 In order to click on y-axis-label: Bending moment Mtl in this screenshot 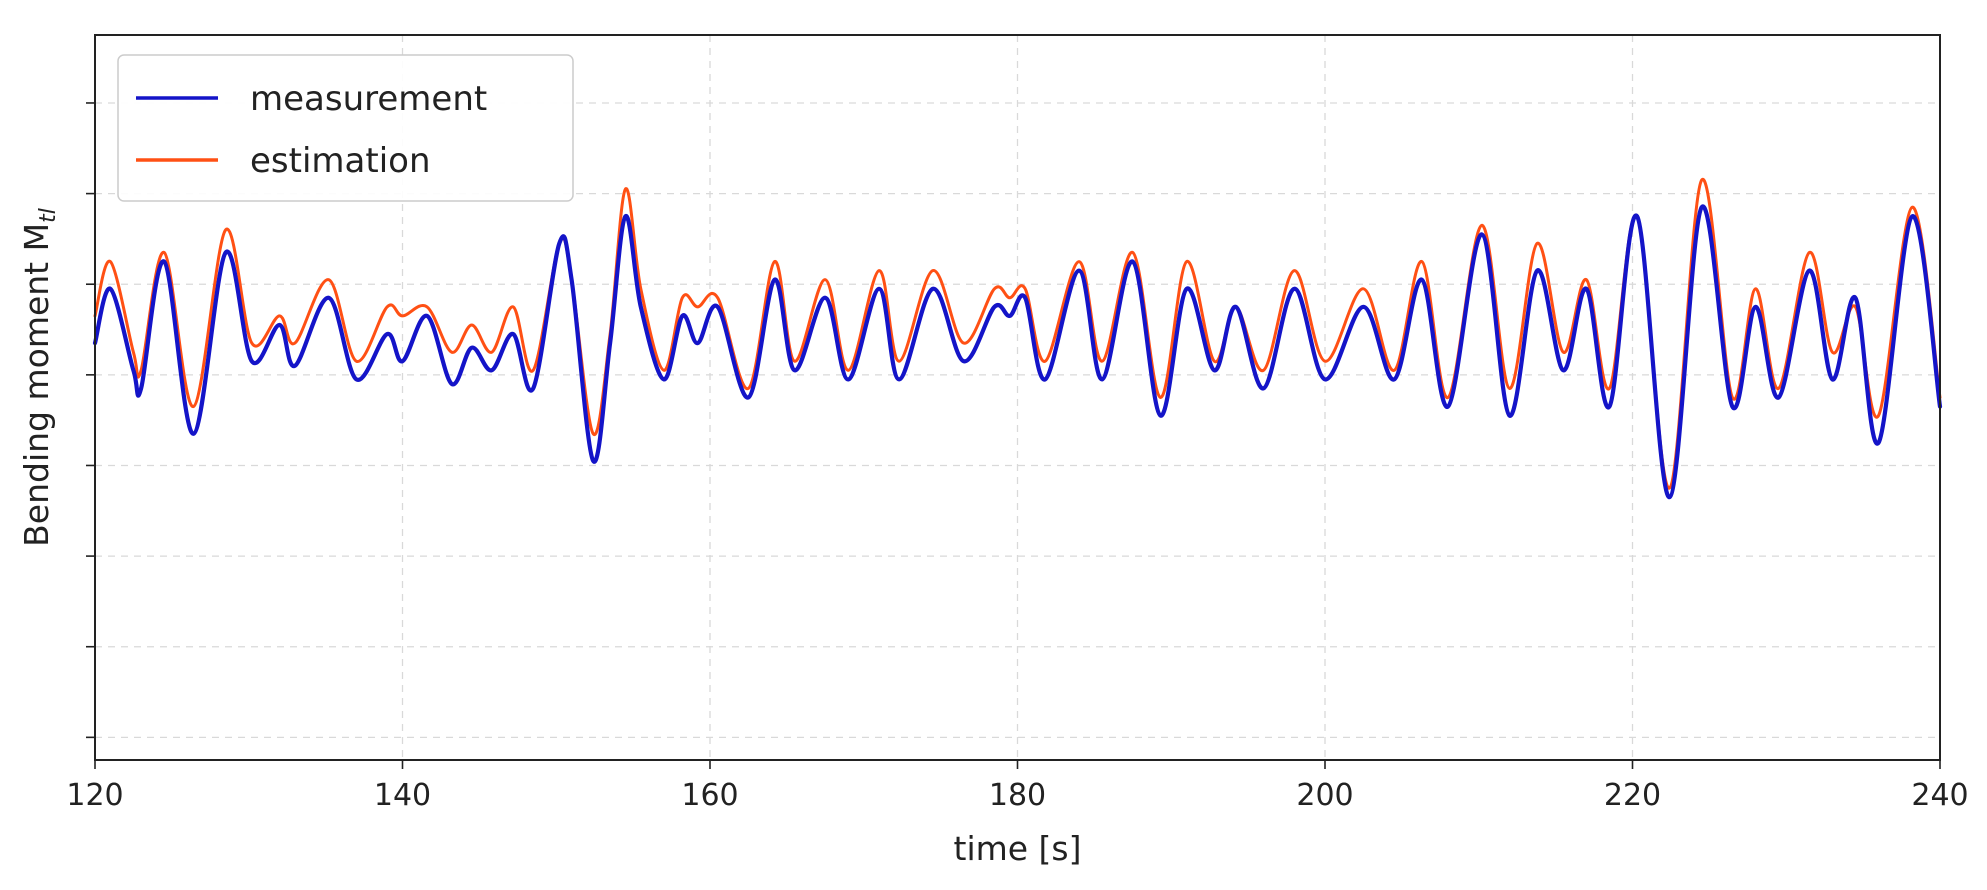, I will do `click(39, 377)`.